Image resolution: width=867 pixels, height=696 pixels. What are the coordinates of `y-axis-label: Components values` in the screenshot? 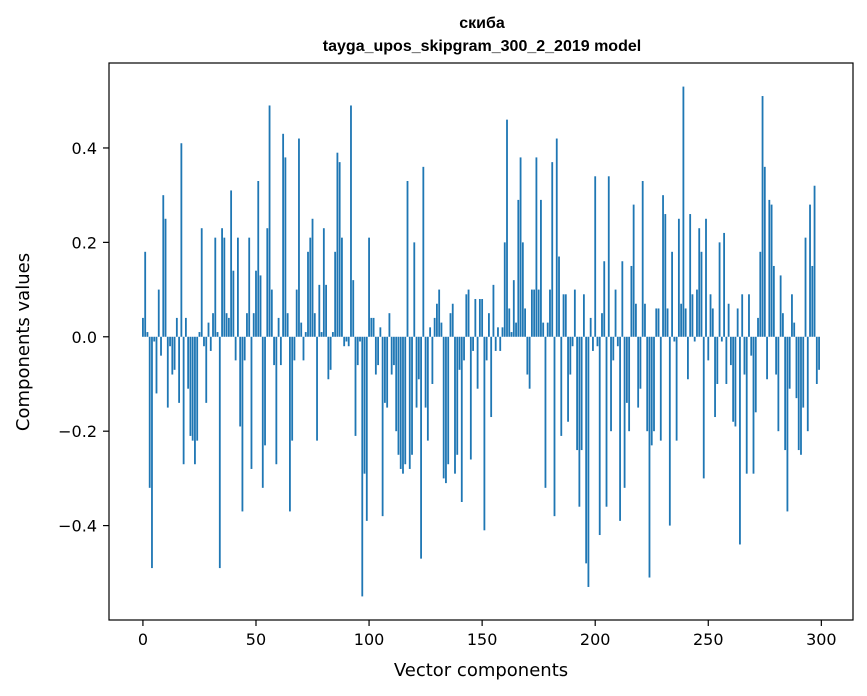 It's located at (23, 342).